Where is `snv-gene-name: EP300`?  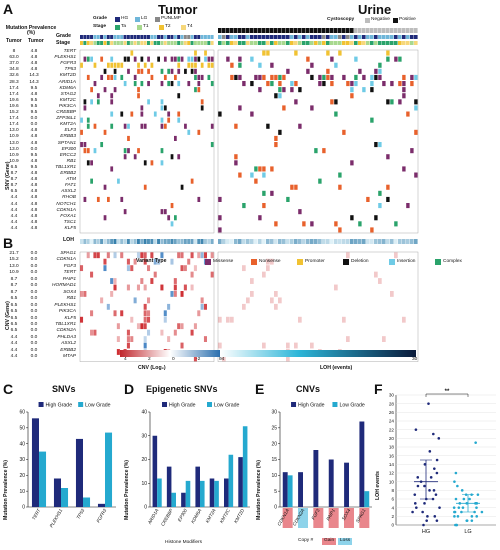 snv-gene-name: EP300 is located at coordinates (68, 149).